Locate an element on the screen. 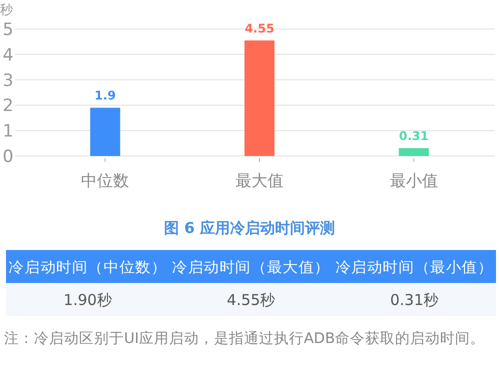 Image resolution: width=499 pixels, height=372 pixels. y-tick-label: 3 is located at coordinates (8, 80).